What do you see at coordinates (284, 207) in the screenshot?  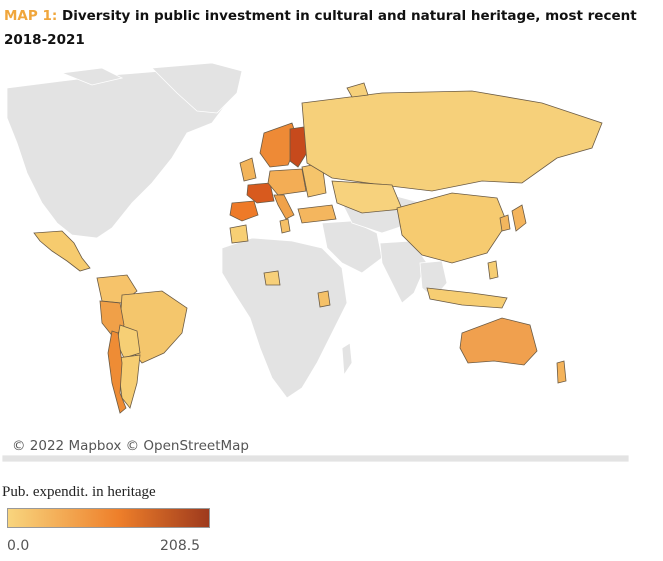 I see `italy` at bounding box center [284, 207].